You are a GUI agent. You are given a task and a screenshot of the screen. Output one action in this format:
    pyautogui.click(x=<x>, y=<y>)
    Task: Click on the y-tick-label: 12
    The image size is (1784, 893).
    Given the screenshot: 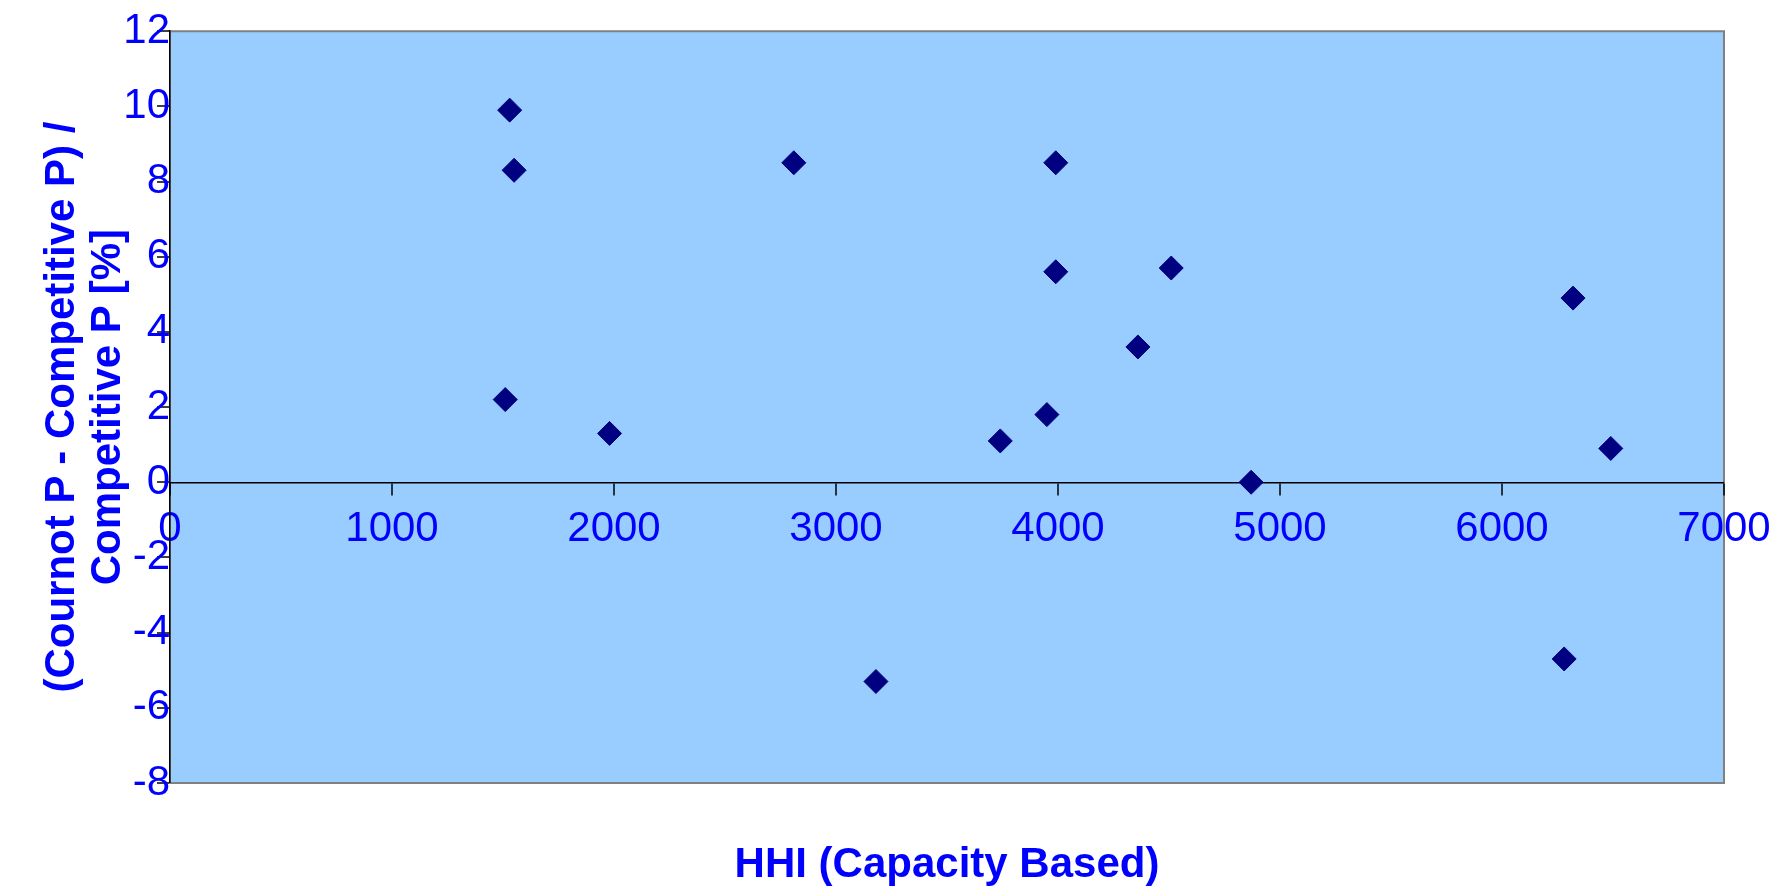 What is the action you would take?
    pyautogui.click(x=146, y=28)
    